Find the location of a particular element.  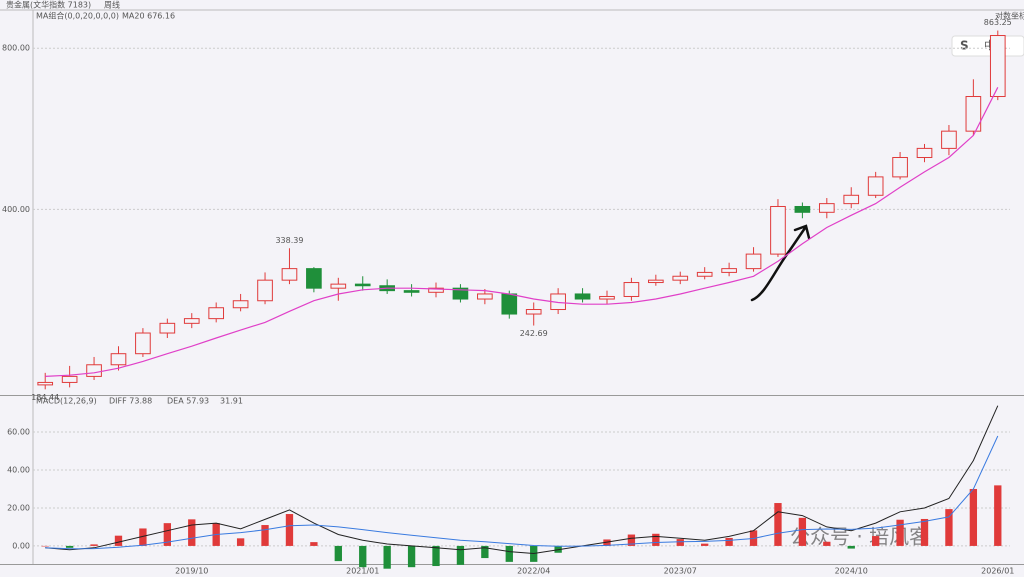

period: 周线 is located at coordinates (112, 5).